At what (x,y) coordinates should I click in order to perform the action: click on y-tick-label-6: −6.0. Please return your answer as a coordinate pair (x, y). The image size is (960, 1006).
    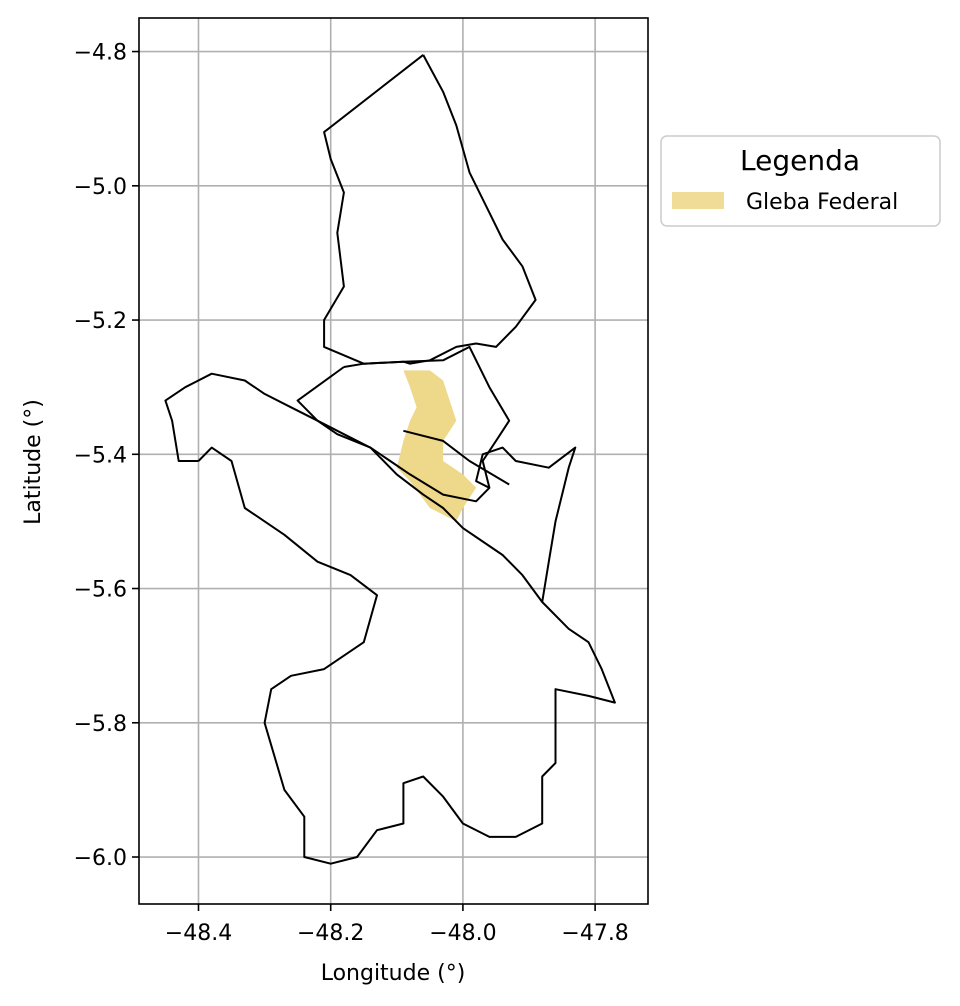
    Looking at the image, I should click on (100, 858).